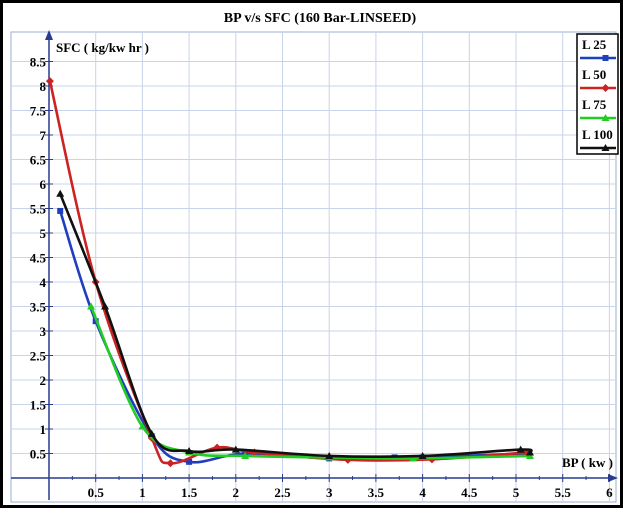 The image size is (623, 513). Describe the element at coordinates (516, 492) in the screenshot. I see `x-tick-label: 5` at that location.